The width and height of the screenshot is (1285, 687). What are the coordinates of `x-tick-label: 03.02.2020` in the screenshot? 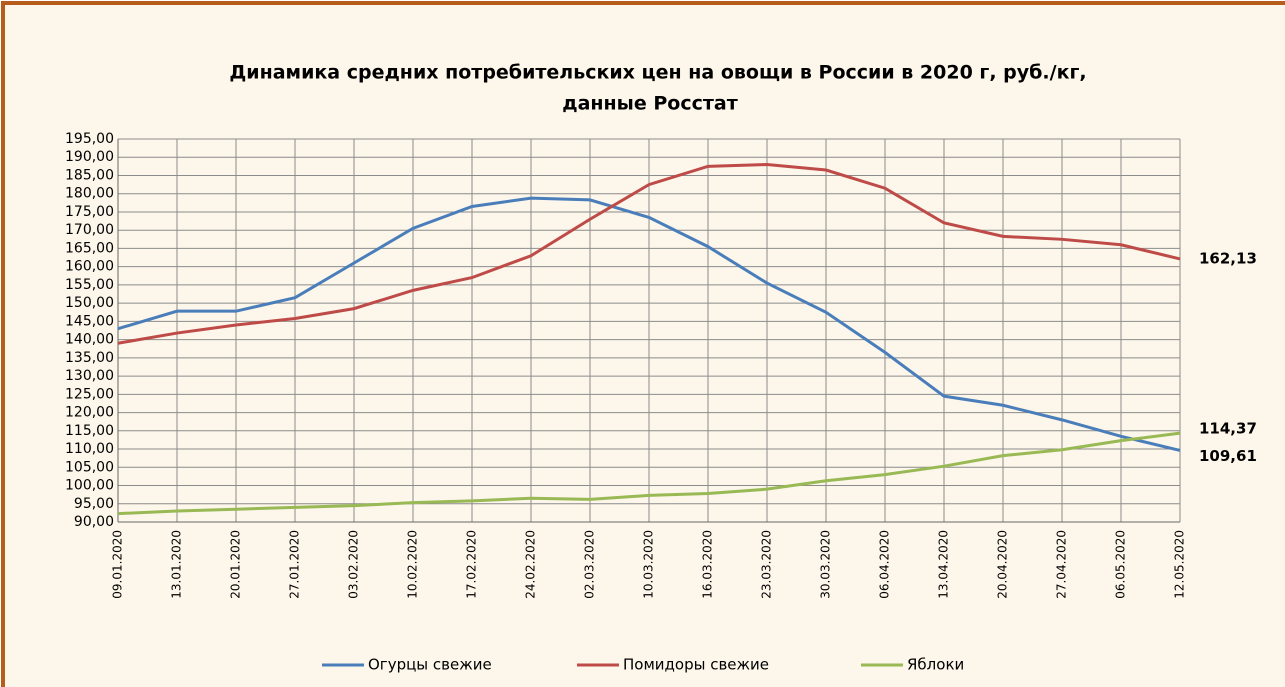 It's located at (354, 564).